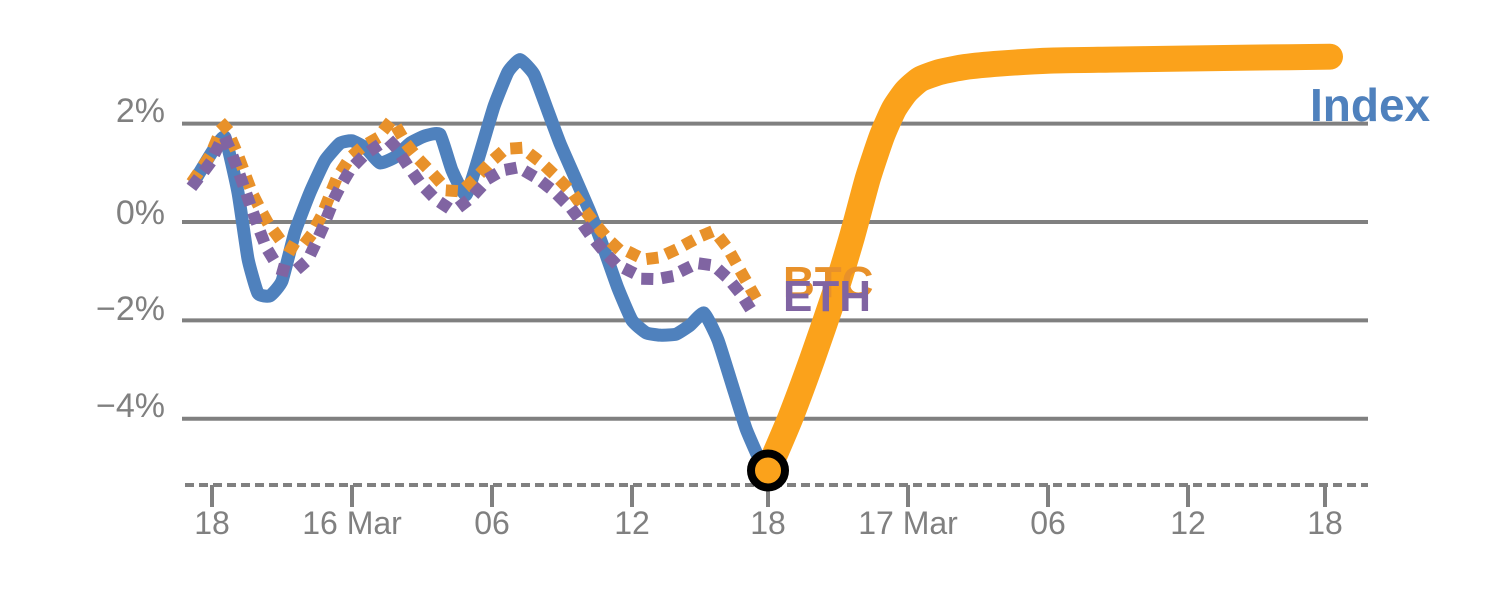  I want to click on x-tick-label-4: 18, so click(768, 523).